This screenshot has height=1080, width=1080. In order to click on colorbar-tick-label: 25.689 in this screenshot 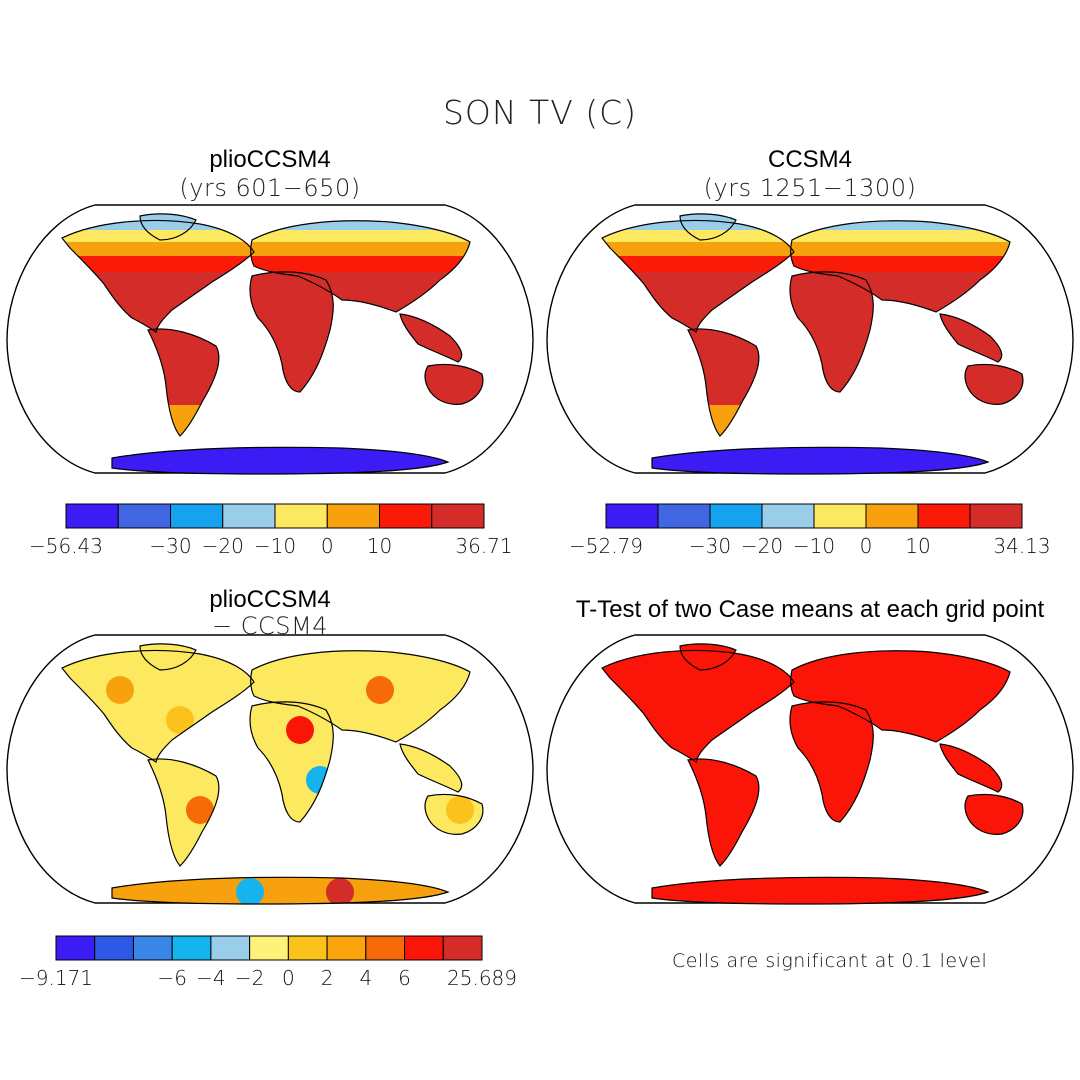, I will do `click(482, 978)`.